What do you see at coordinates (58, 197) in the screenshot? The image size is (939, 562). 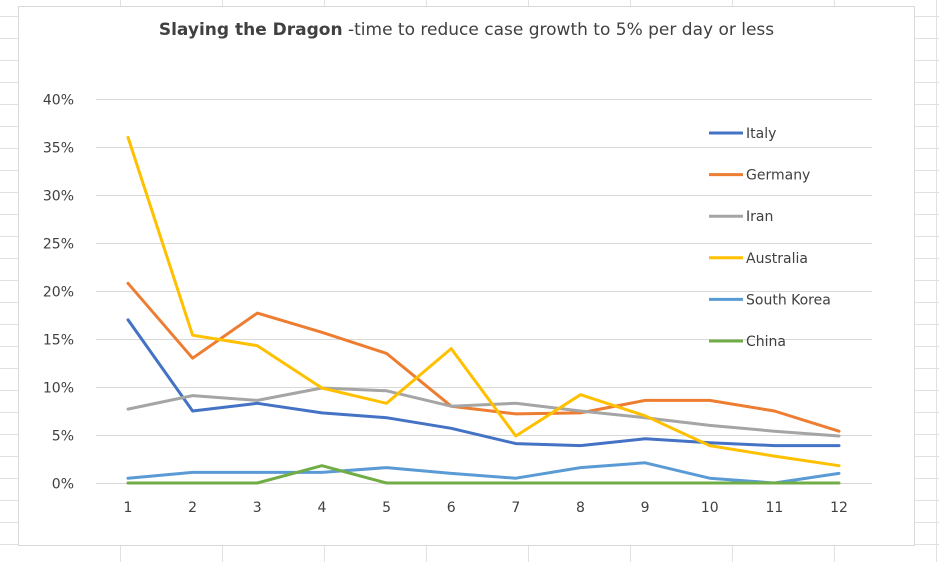 I see `y-tick-label: 30%` at bounding box center [58, 197].